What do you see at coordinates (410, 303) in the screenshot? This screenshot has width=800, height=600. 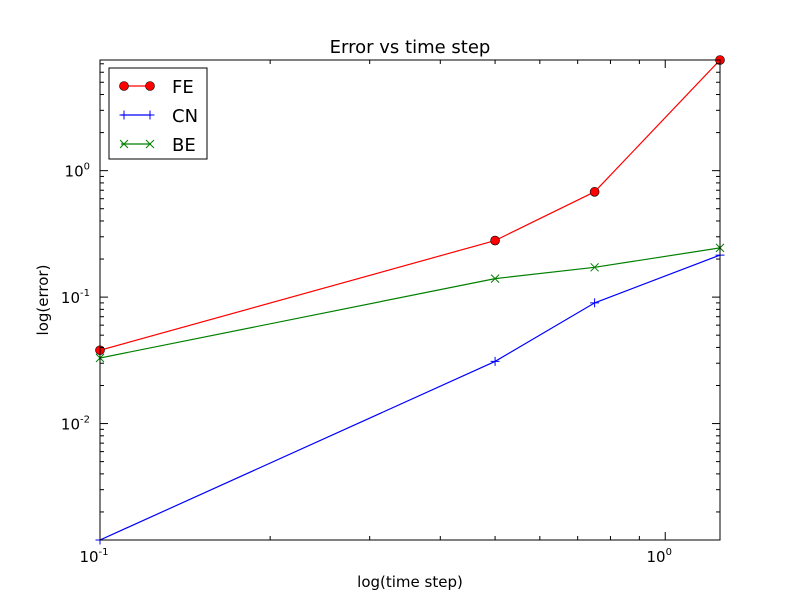 I see `series-line-be` at bounding box center [410, 303].